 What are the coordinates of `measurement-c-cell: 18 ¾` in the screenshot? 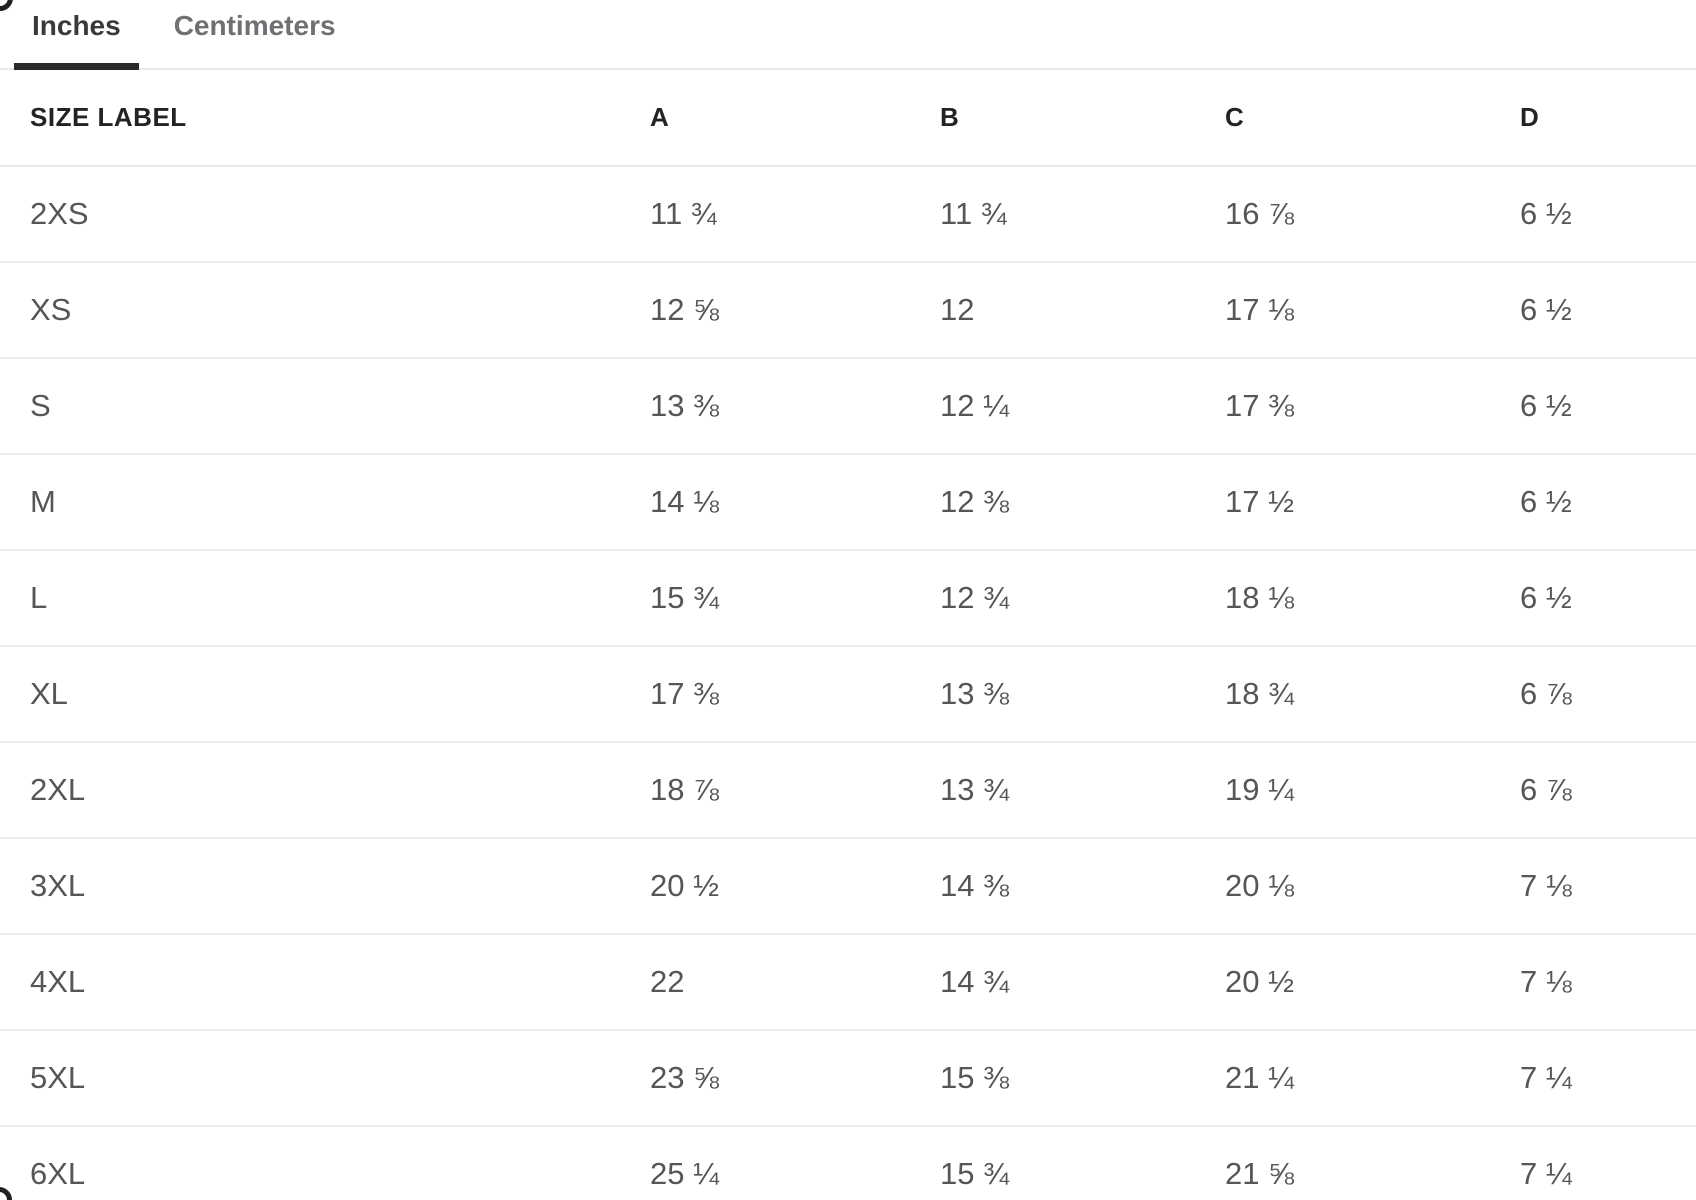 It's located at (1259, 693).